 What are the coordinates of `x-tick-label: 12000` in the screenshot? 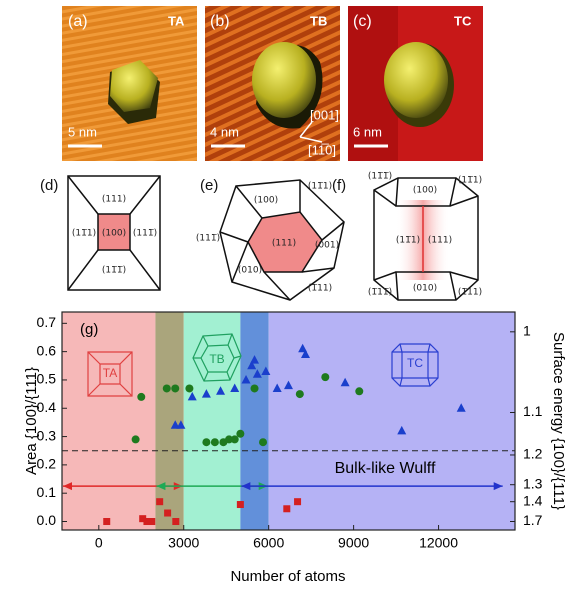 It's located at (438, 543).